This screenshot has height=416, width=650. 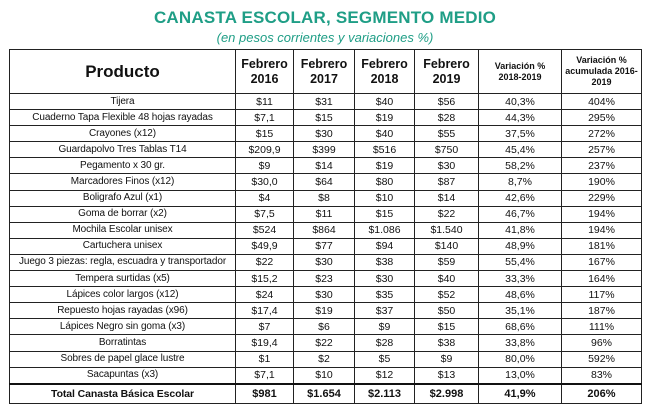 I want to click on header-feb-2018-year: 2018, so click(x=384, y=78).